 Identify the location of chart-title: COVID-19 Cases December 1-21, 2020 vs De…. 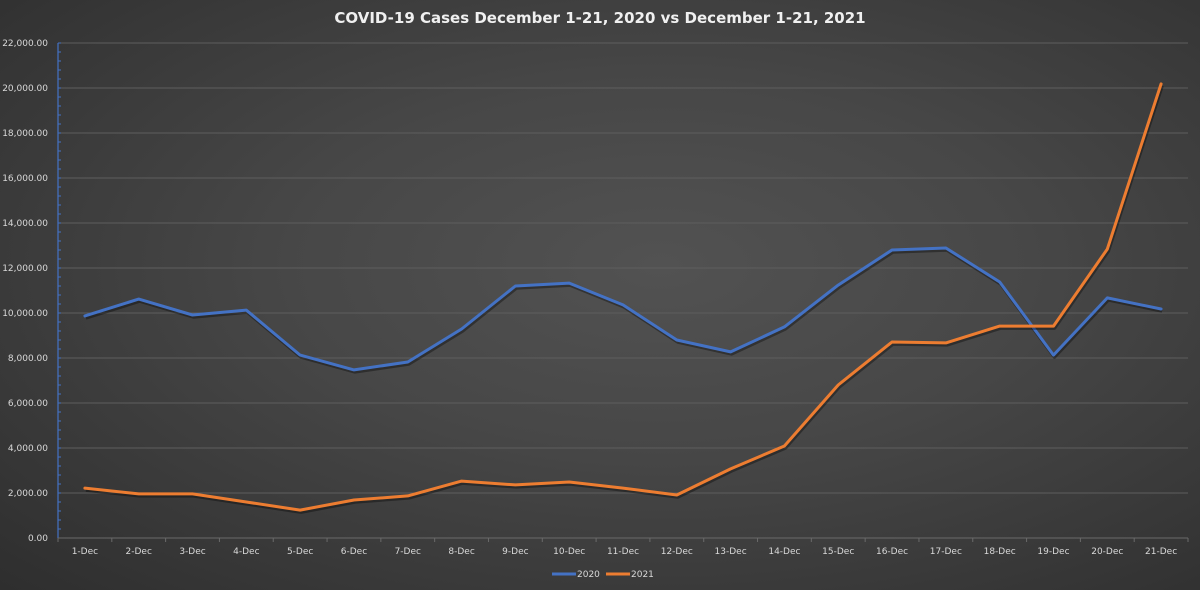
(599, 18).